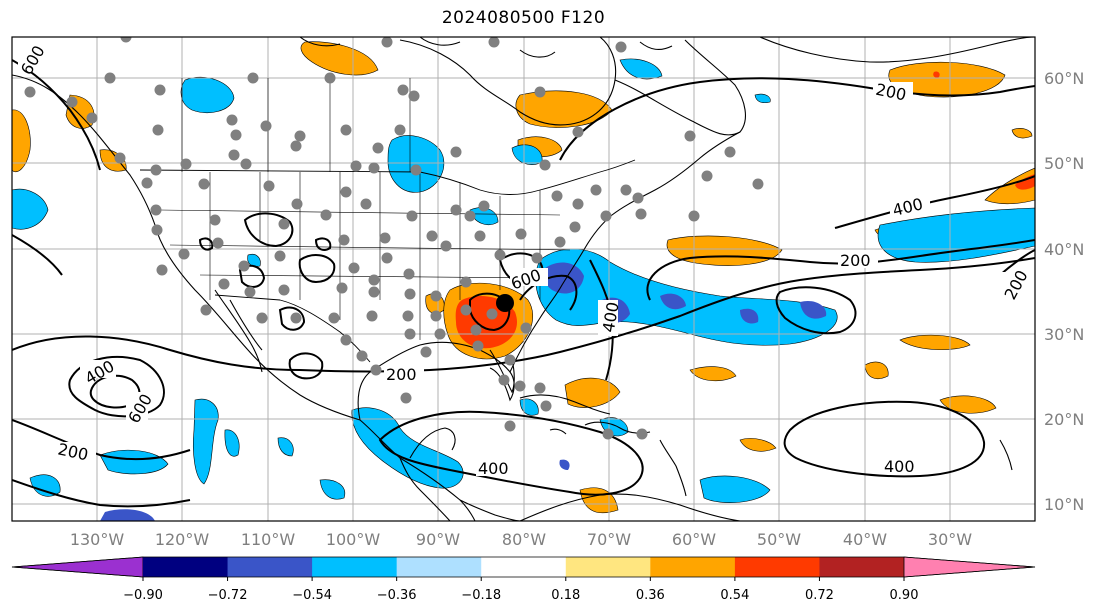  I want to click on latitude-label: 40°N, so click(1064, 249).